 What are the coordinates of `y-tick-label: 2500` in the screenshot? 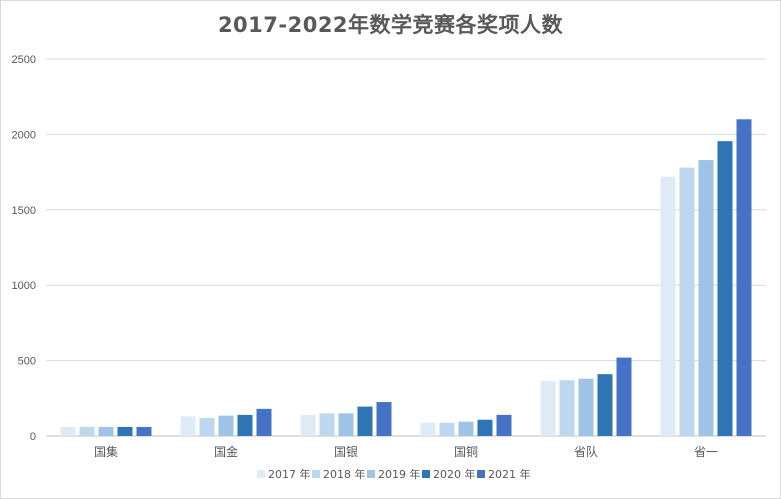 It's located at (24, 60).